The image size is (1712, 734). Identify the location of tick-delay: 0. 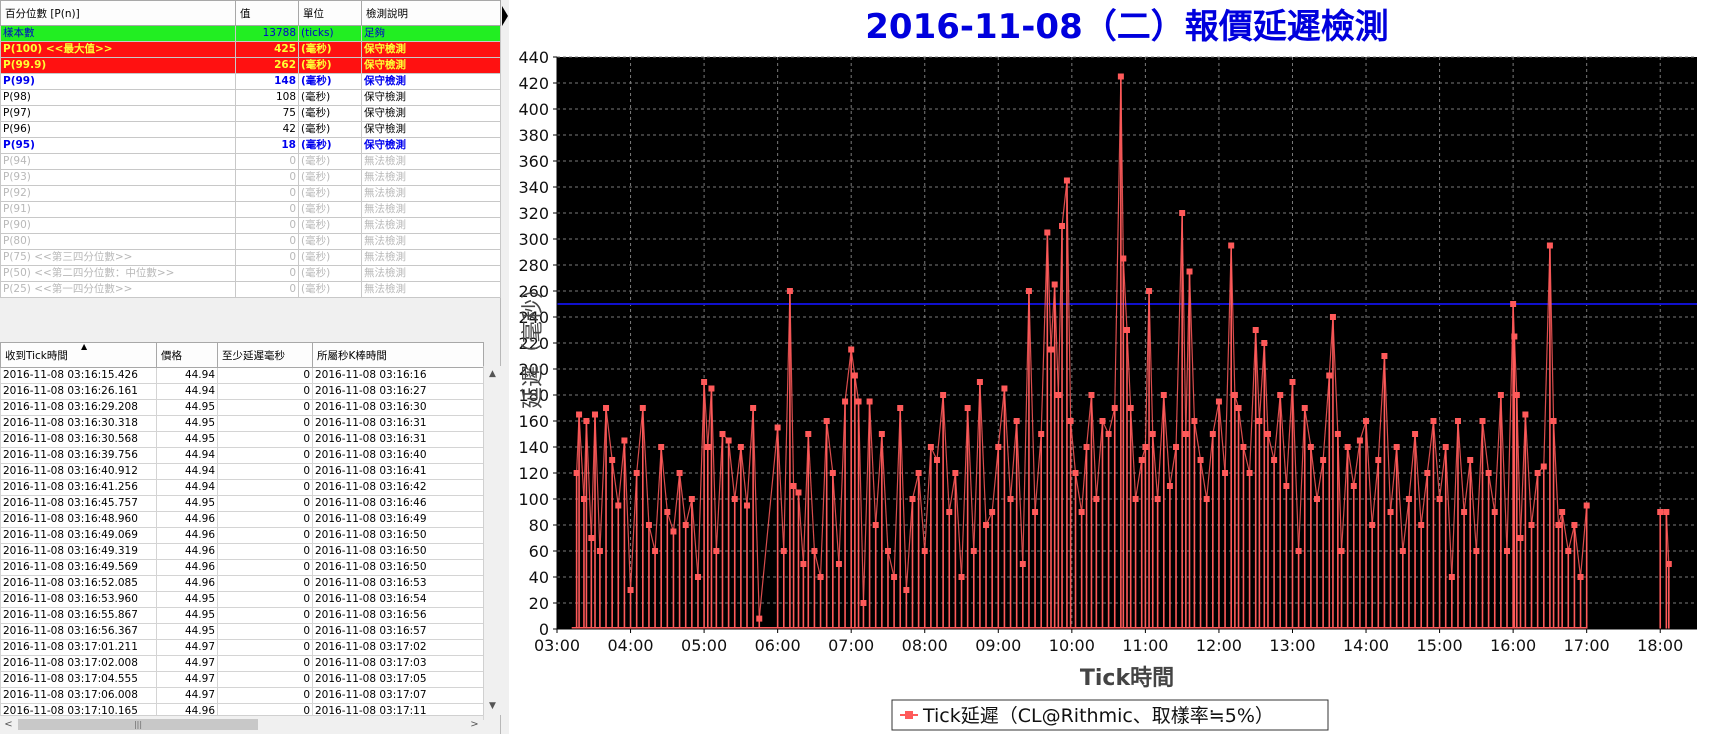
(265, 599).